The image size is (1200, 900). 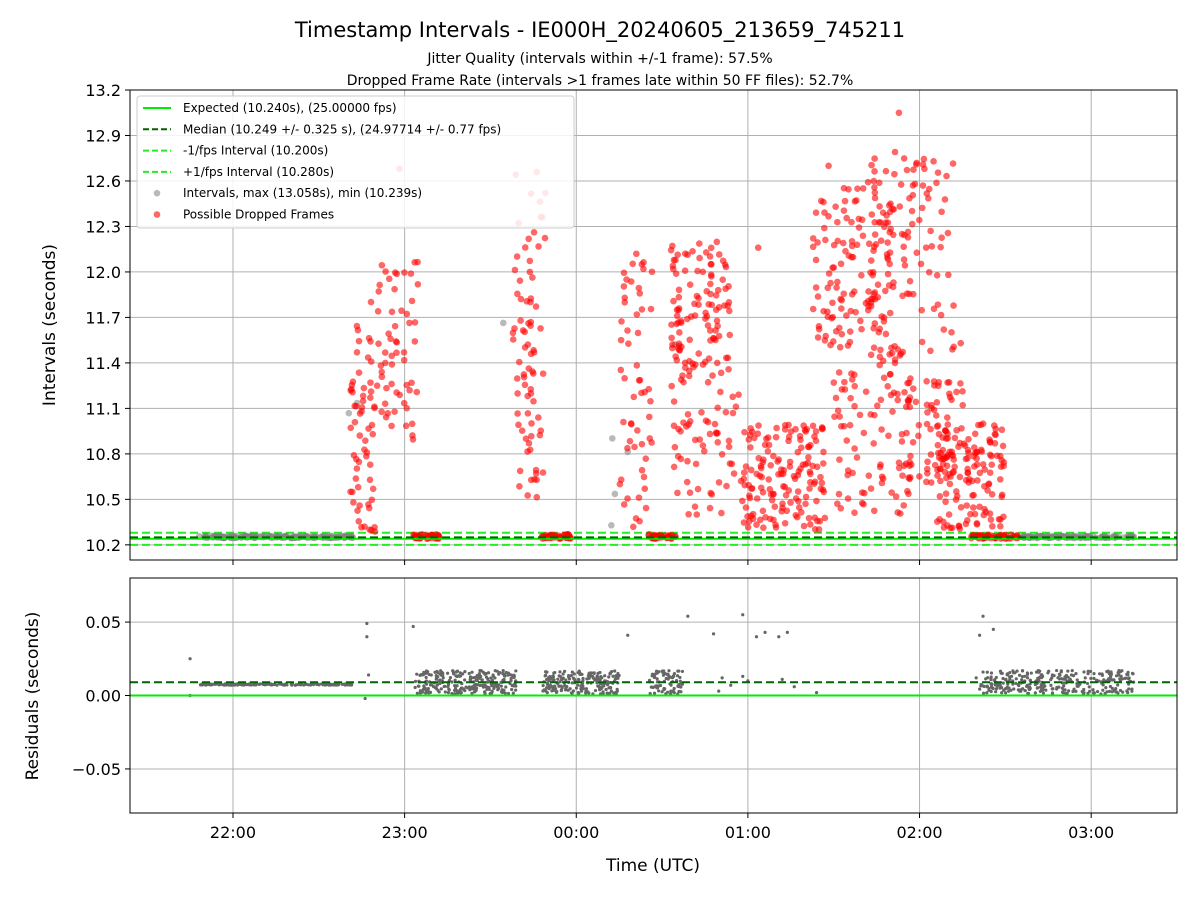 What do you see at coordinates (255, 151) in the screenshot?
I see `legend-entry: -1/fps Interval (10.200s)` at bounding box center [255, 151].